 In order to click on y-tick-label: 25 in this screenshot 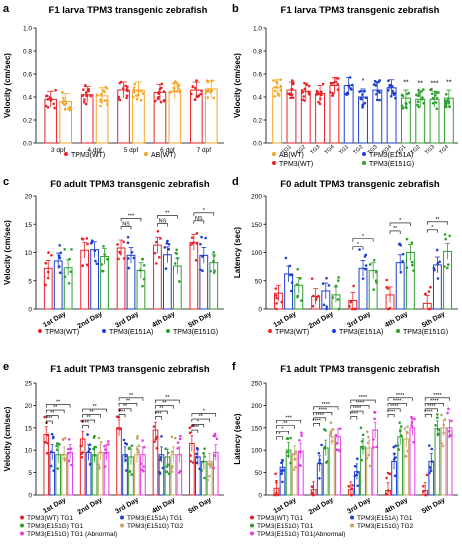, I will do `click(29, 384)`.